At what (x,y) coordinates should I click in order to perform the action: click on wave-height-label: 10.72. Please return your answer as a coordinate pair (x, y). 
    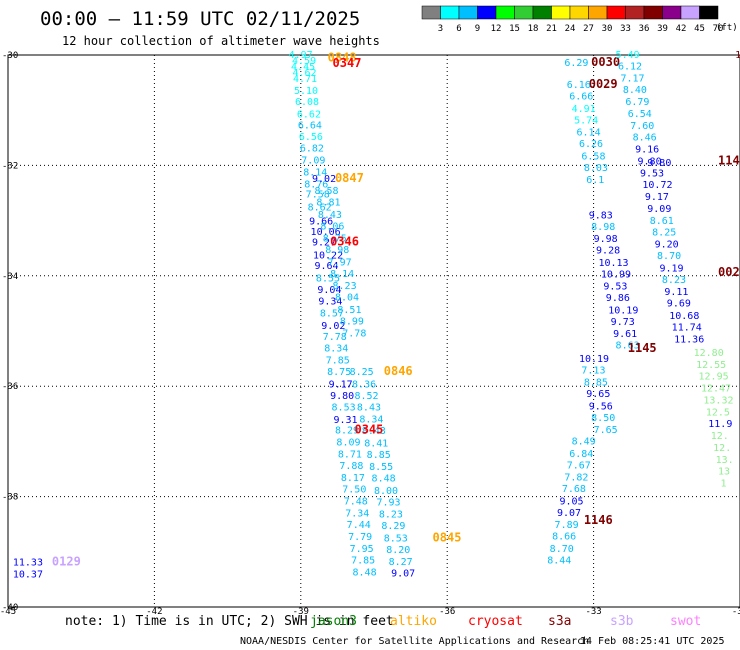
    Looking at the image, I should click on (657, 185).